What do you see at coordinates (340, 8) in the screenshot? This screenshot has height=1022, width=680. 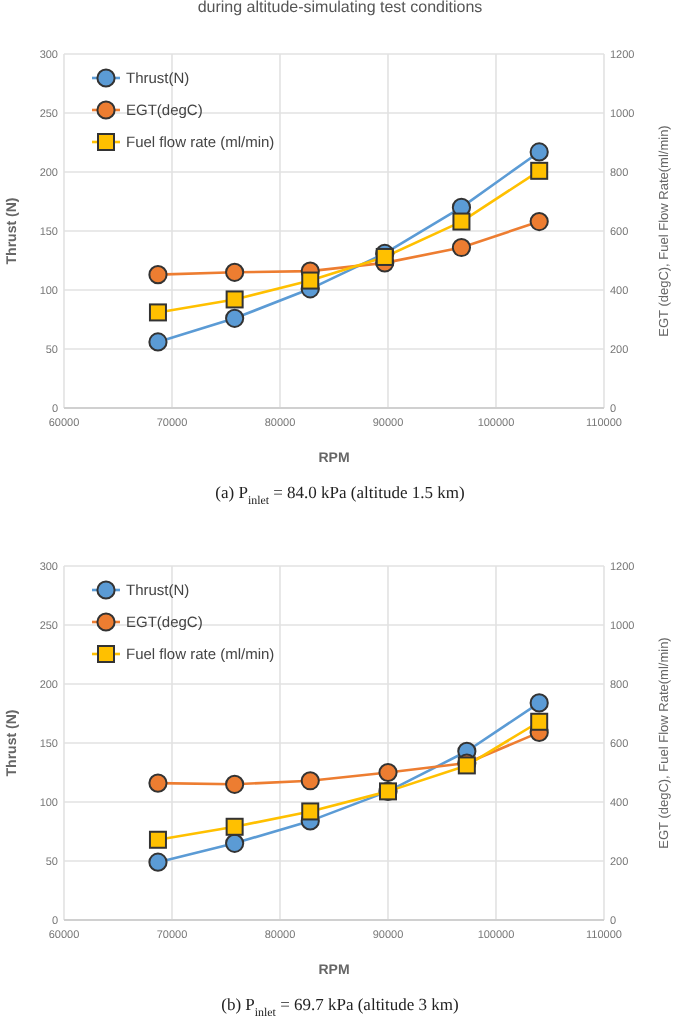 I see `chart-title: during altitude-simulating test conditions` at bounding box center [340, 8].